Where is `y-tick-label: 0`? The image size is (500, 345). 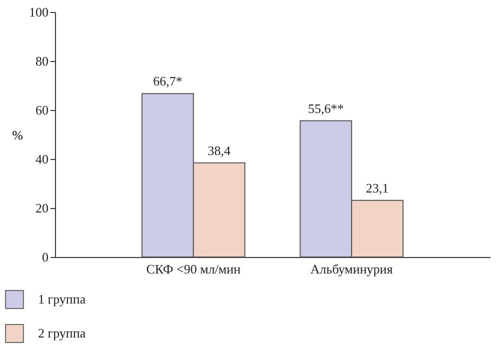 y-tick-label: 0 is located at coordinates (45, 257).